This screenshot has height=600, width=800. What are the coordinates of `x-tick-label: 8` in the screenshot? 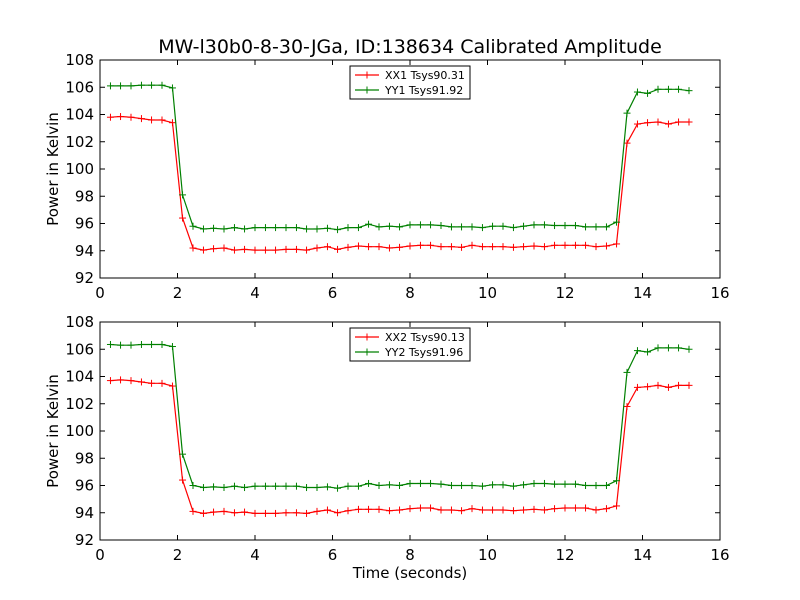 It's located at (410, 555).